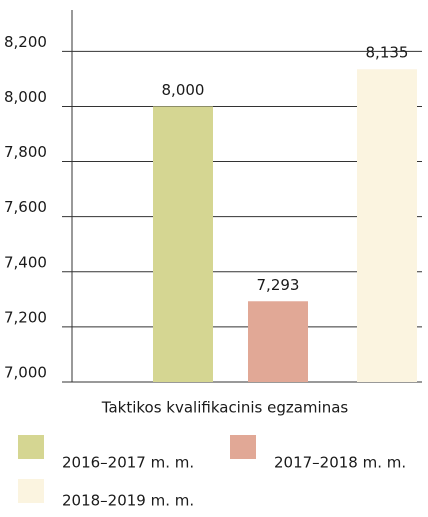 Image resolution: width=428 pixels, height=517 pixels. What do you see at coordinates (25, 373) in the screenshot?
I see `y-tick-label: 7,000` at bounding box center [25, 373].